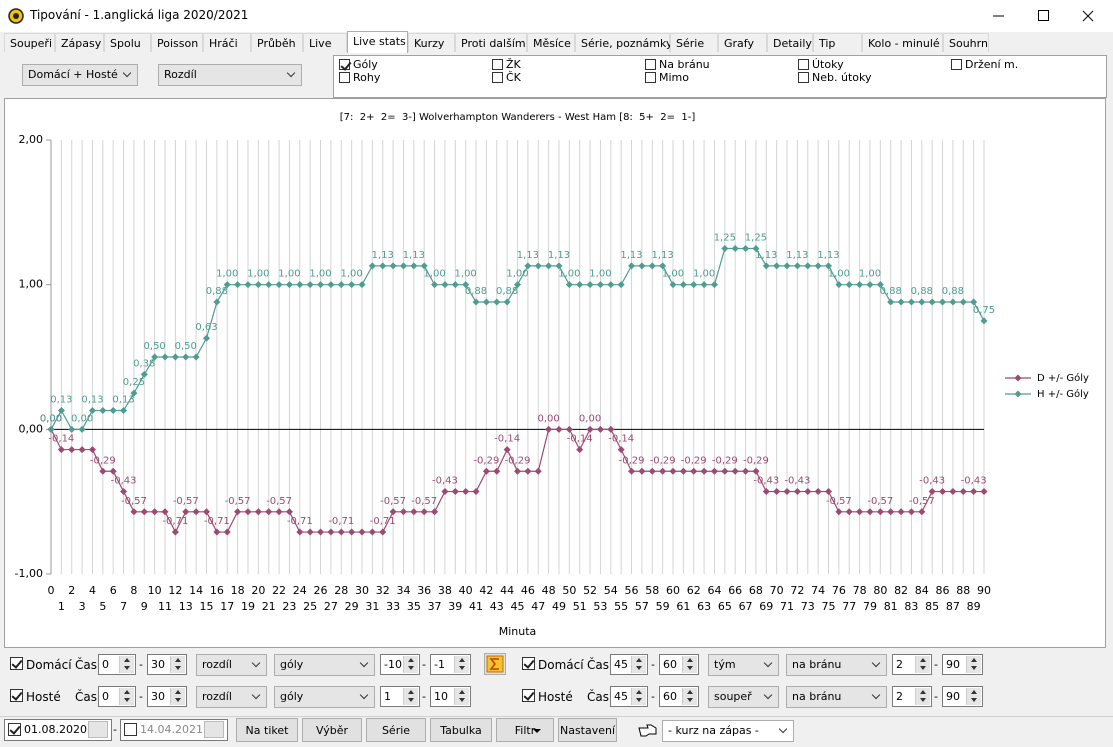 This screenshot has width=1113, height=747. I want to click on tab: Zápasy, so click(79, 42).